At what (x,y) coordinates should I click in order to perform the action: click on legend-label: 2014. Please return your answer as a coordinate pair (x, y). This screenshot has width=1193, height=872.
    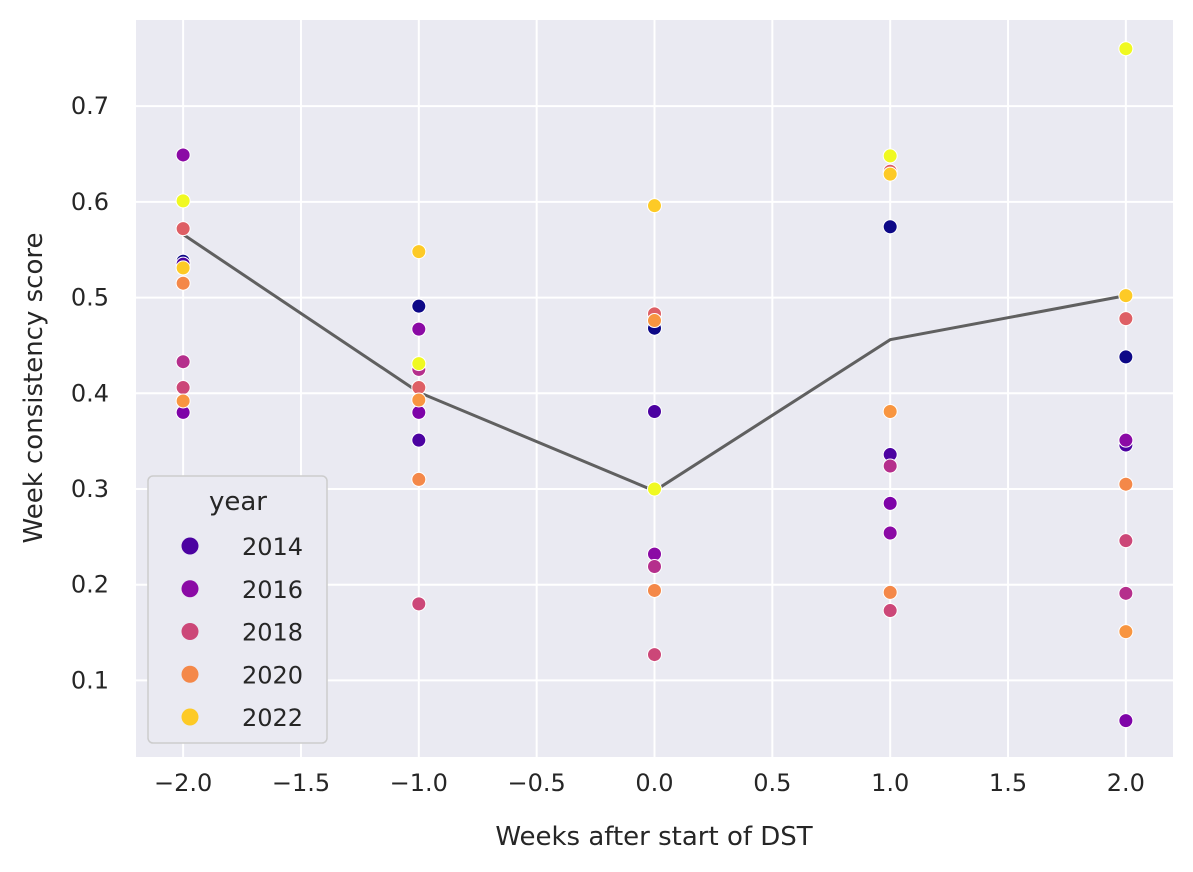
    Looking at the image, I should click on (272, 547).